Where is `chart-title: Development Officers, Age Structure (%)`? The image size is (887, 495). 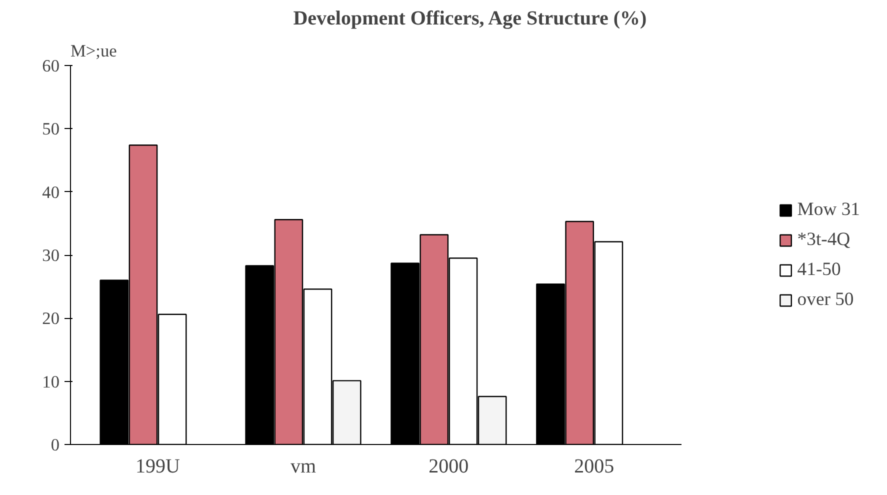 chart-title: Development Officers, Age Structure (%) is located at coordinates (470, 19).